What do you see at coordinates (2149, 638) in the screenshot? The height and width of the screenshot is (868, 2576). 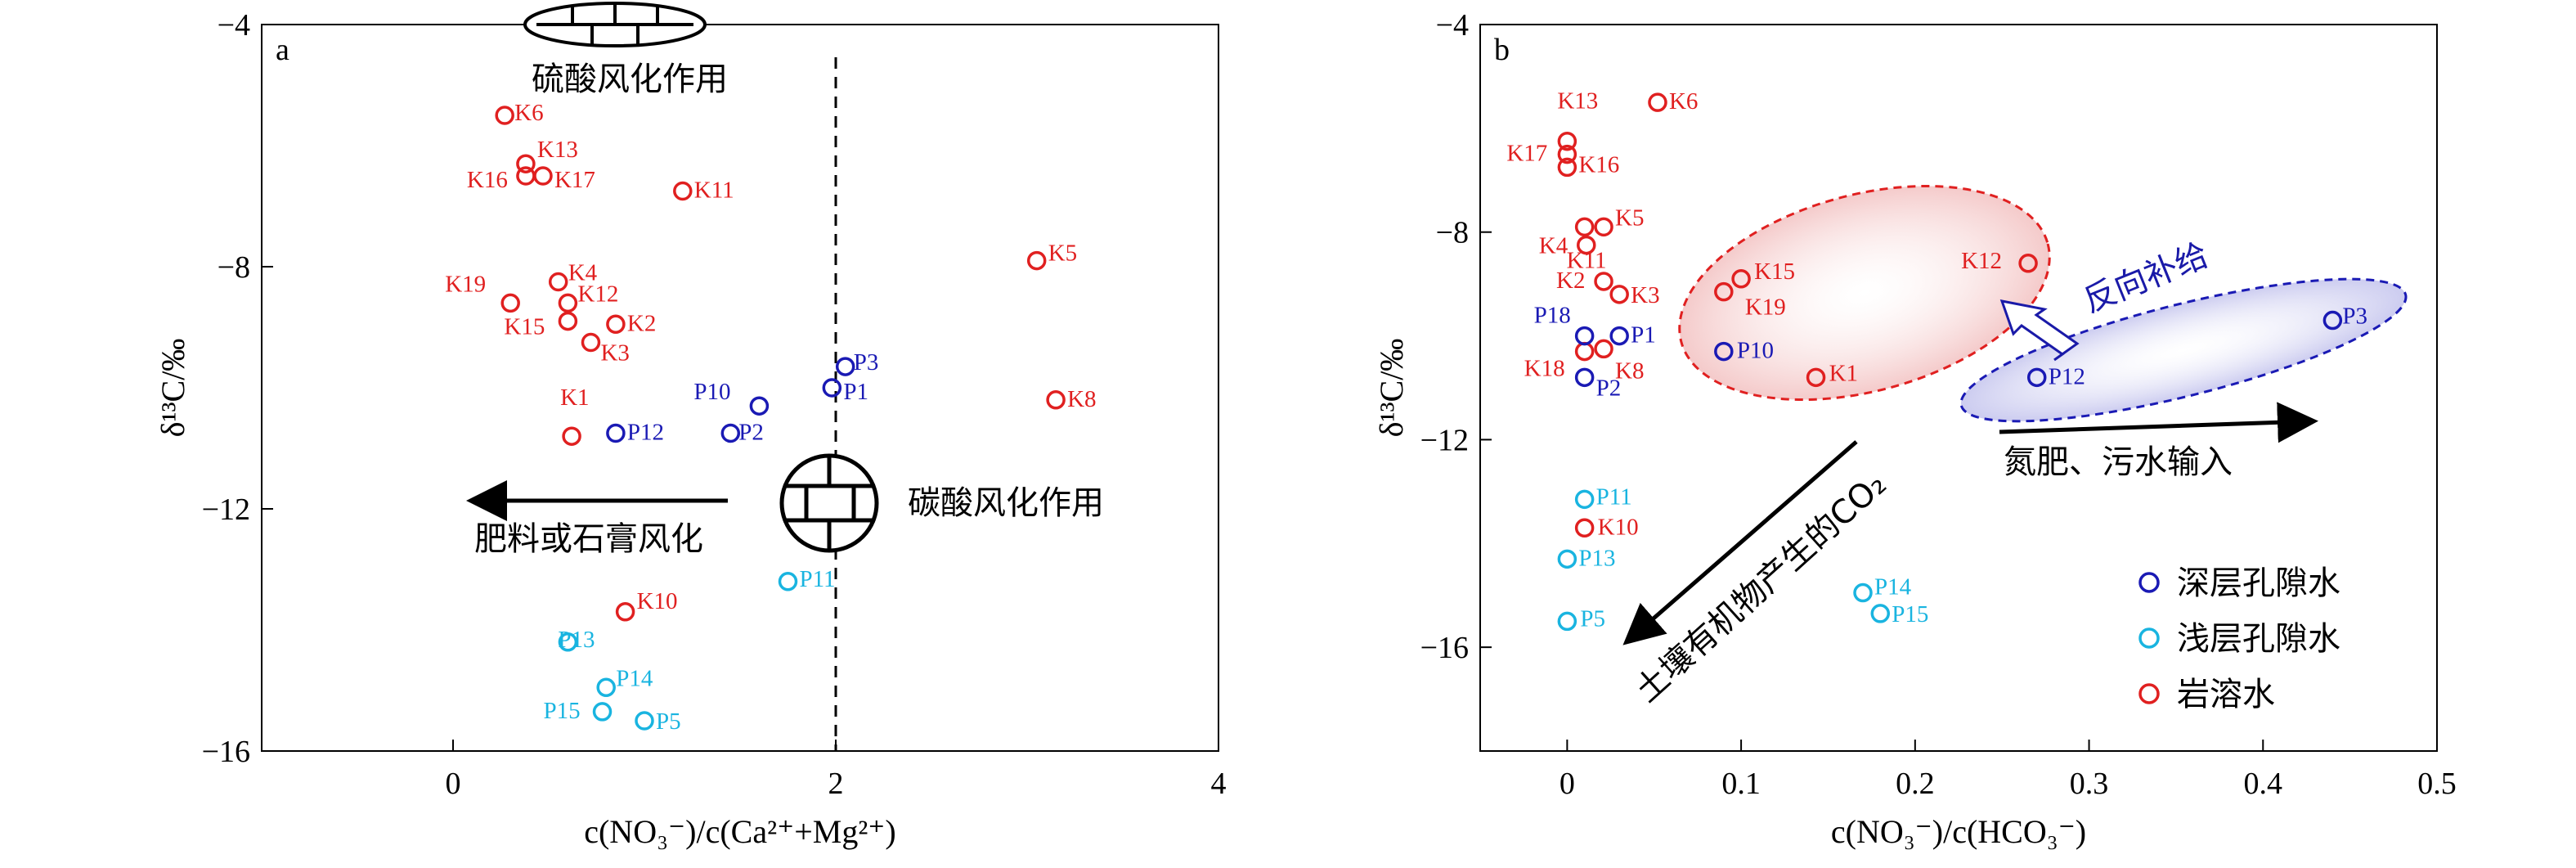 I see `legend-marker-shallow` at bounding box center [2149, 638].